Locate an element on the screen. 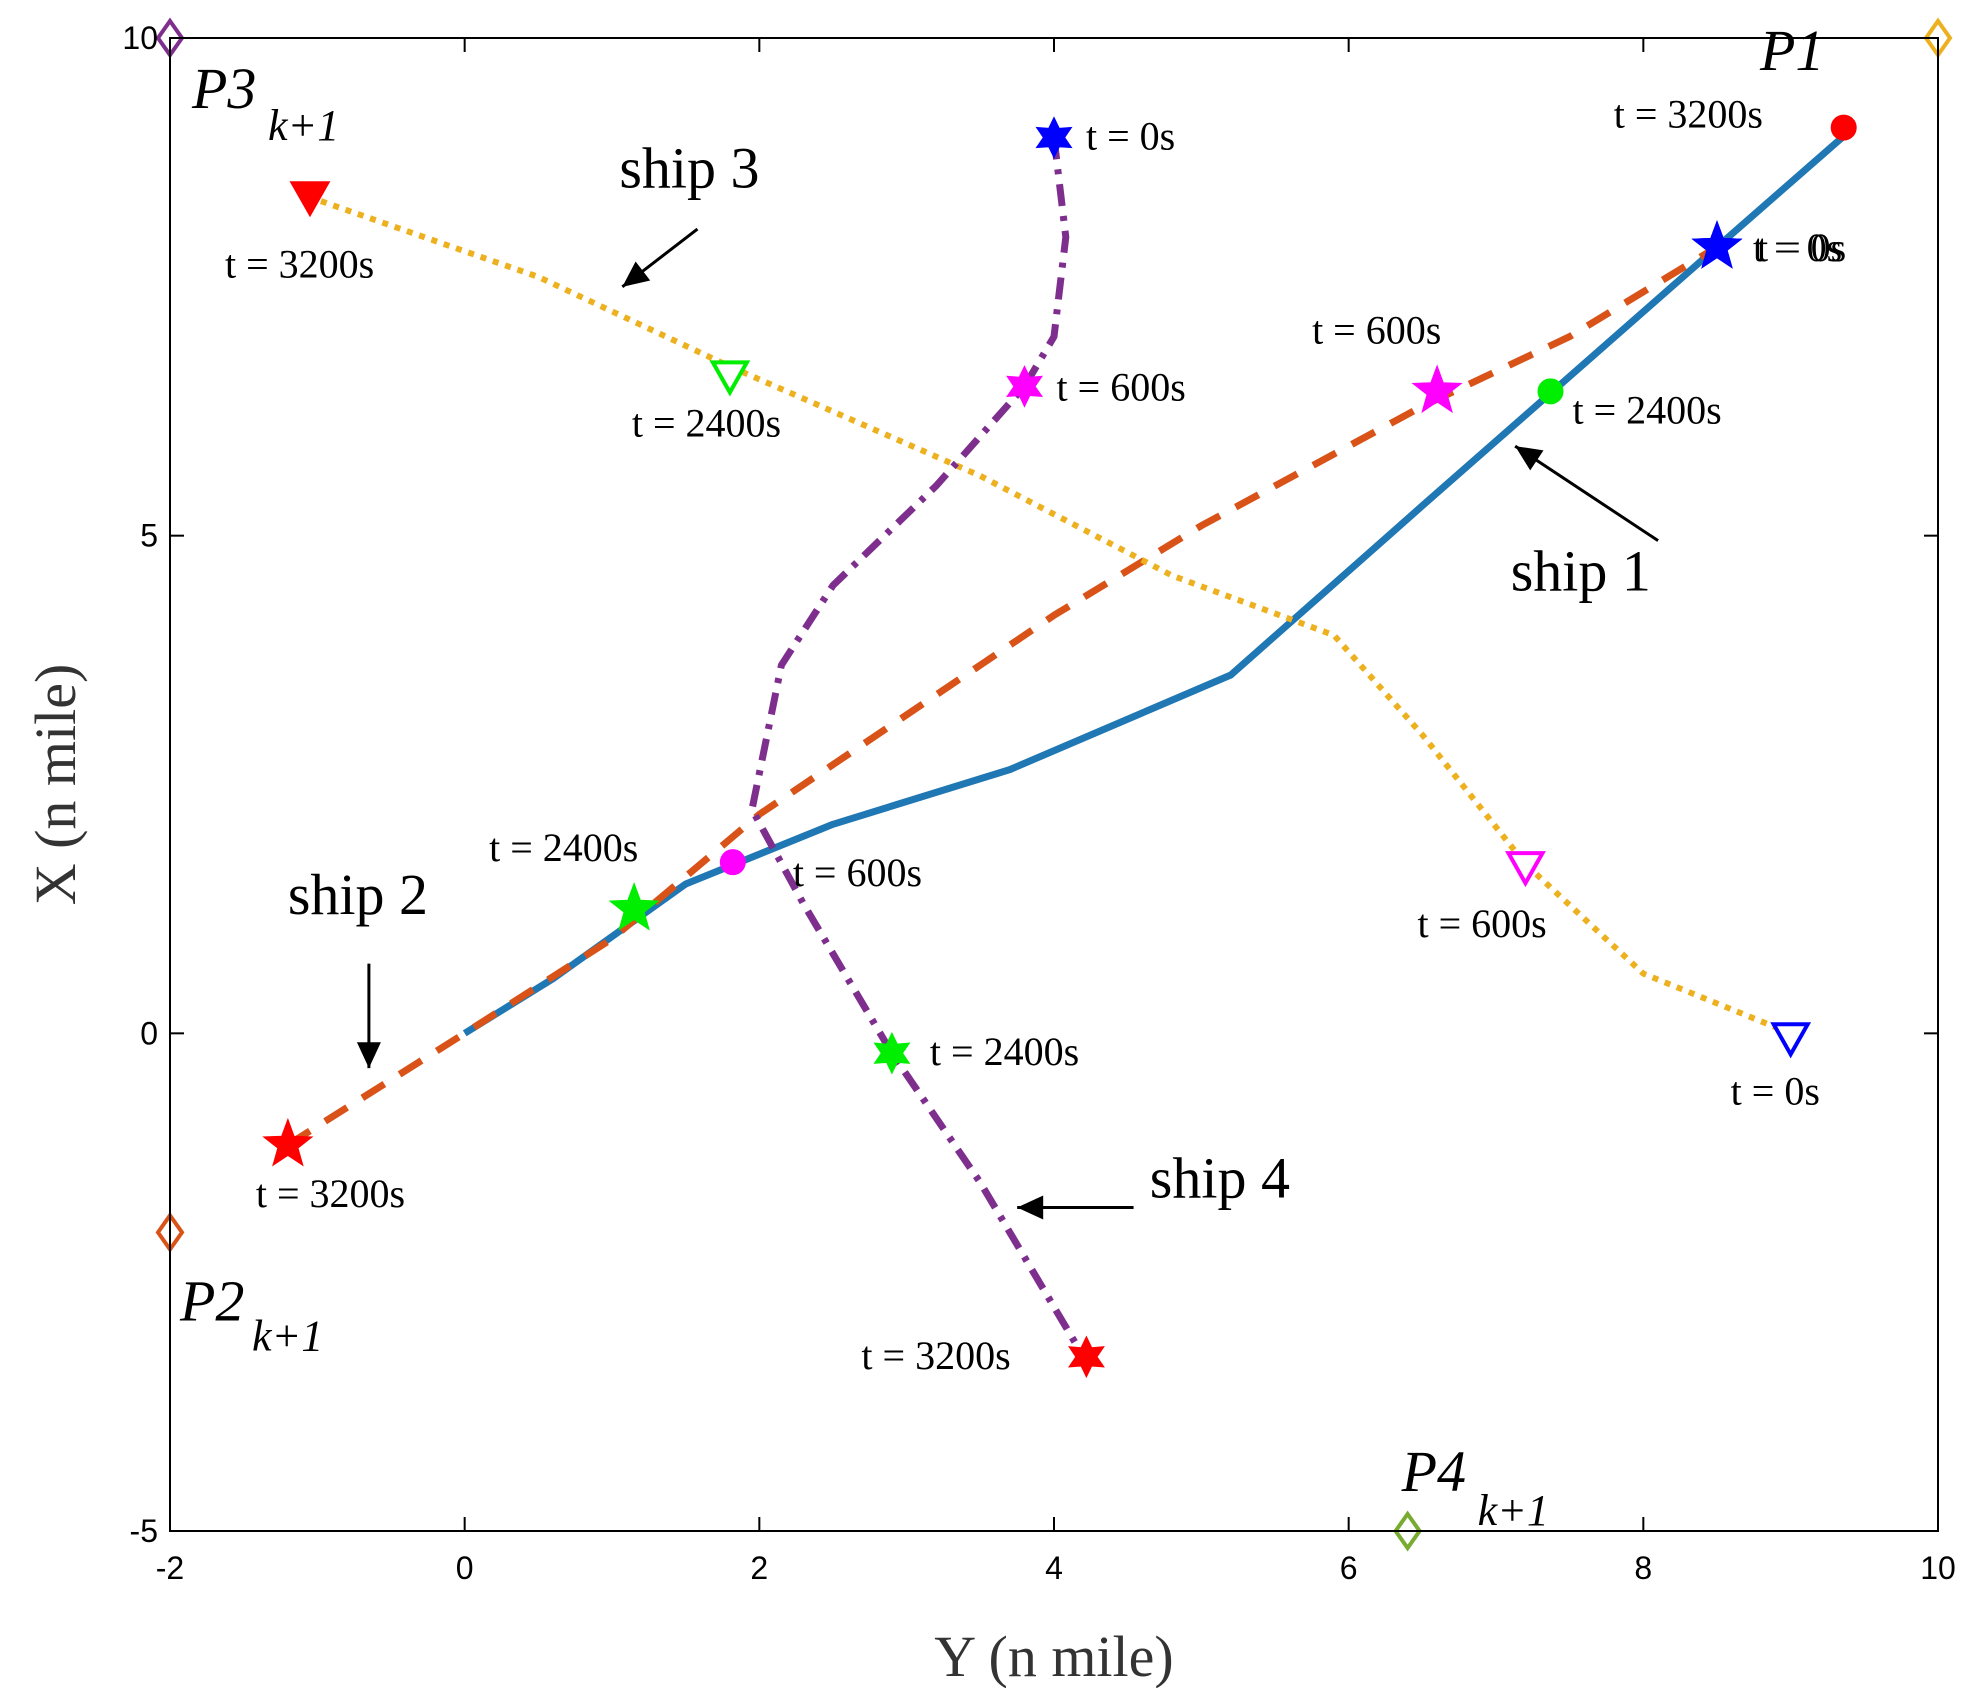  ship4-time-label-2: t = 600s is located at coordinates (1121, 386).